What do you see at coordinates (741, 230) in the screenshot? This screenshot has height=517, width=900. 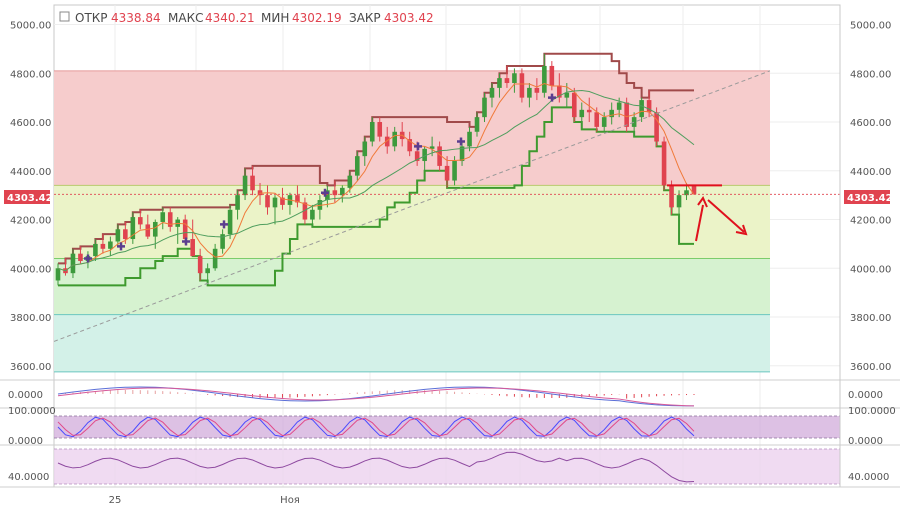 I see `down-arrowhead` at bounding box center [741, 230].